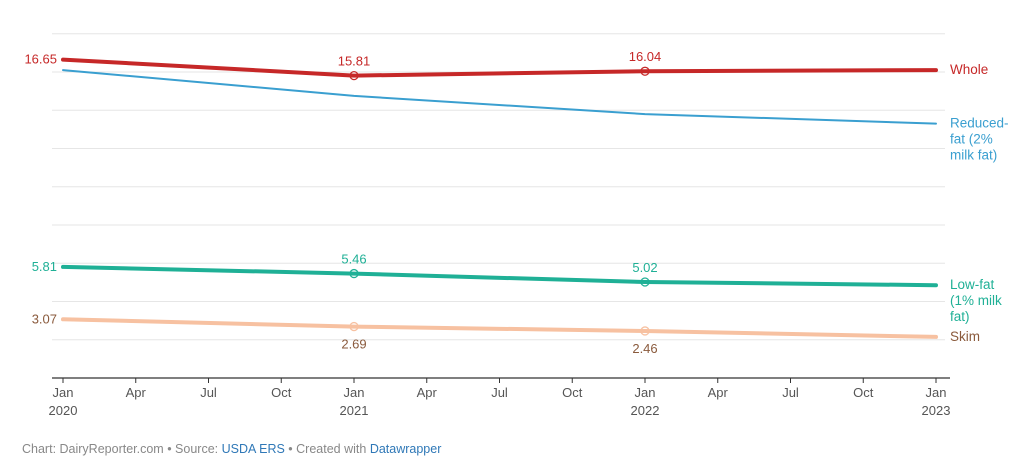 The image size is (1024, 464). I want to click on x-tick-year-label: 2022, so click(645, 410).